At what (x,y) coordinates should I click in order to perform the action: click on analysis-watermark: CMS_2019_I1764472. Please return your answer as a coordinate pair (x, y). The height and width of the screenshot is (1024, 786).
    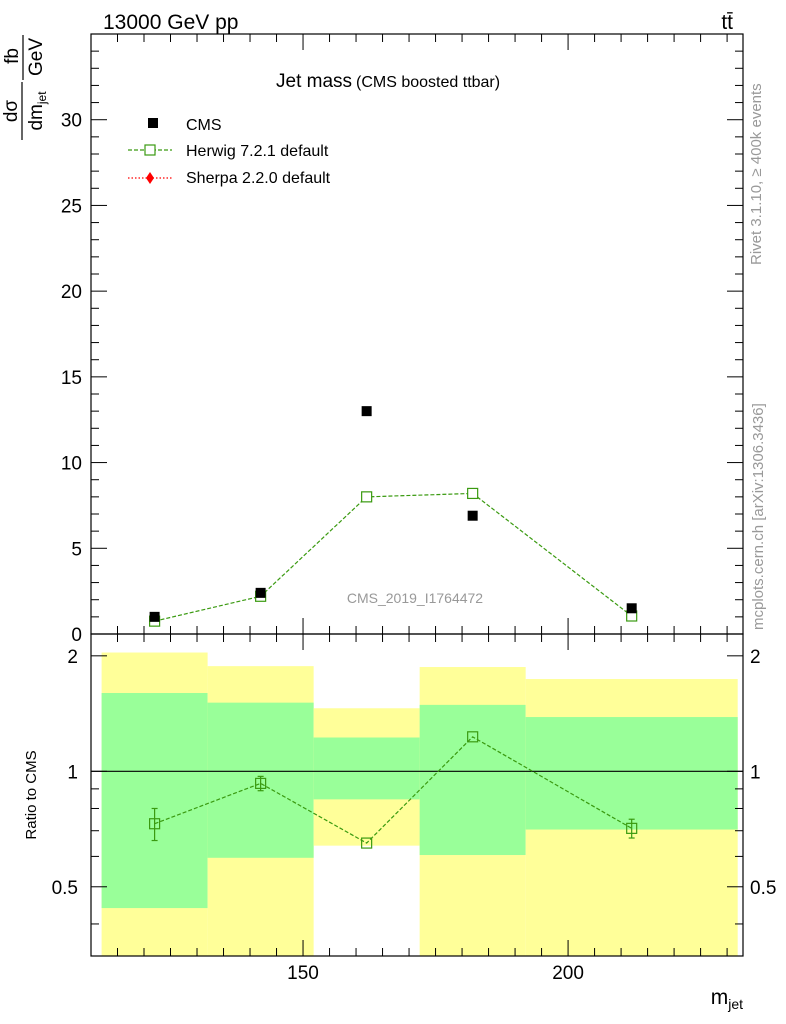
    Looking at the image, I should click on (415, 598).